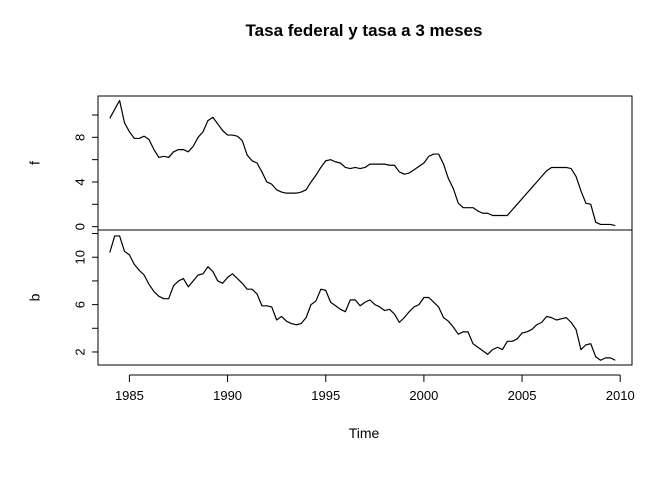 This screenshot has width=672, height=480. What do you see at coordinates (364, 30) in the screenshot?
I see `chart-title: Tasa federal y tasa a 3 meses` at bounding box center [364, 30].